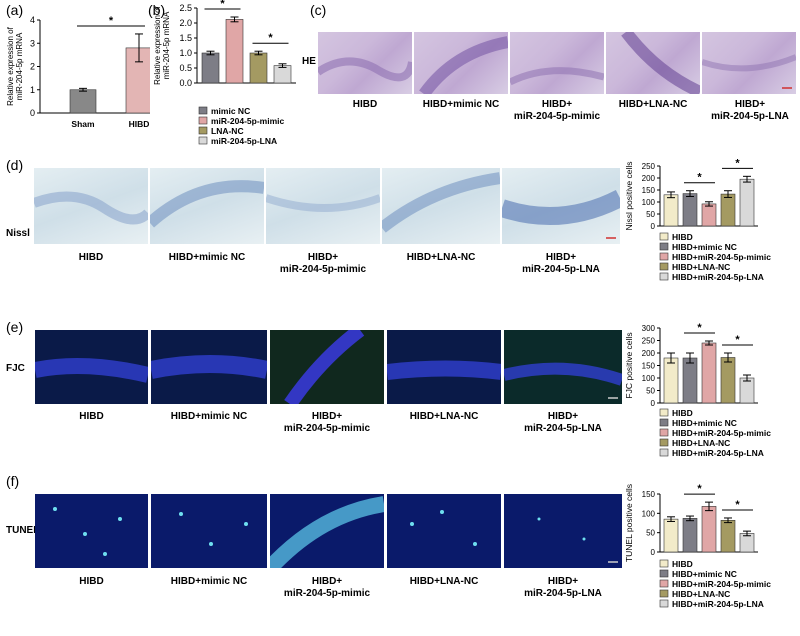  What do you see at coordinates (563, 588) in the screenshot?
I see `caption-f-5: HIBD+ miR-204-5p-LNA` at bounding box center [563, 588].